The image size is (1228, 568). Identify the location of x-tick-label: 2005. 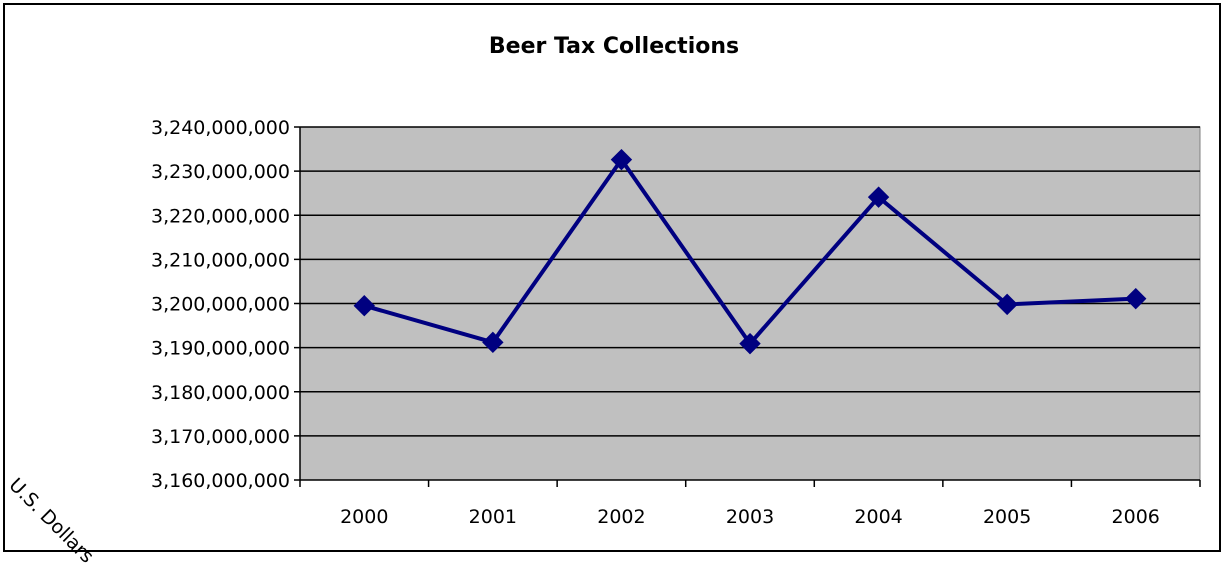
(1007, 517).